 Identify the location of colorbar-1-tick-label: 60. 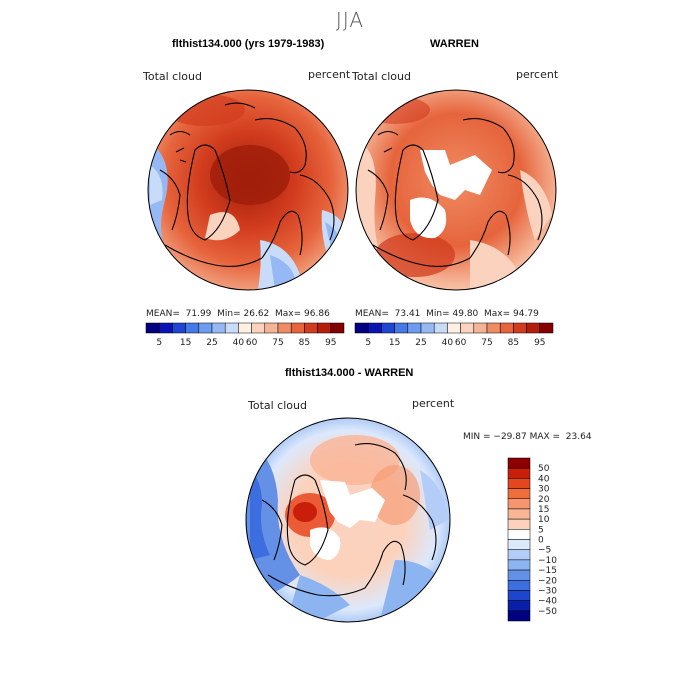
(252, 343).